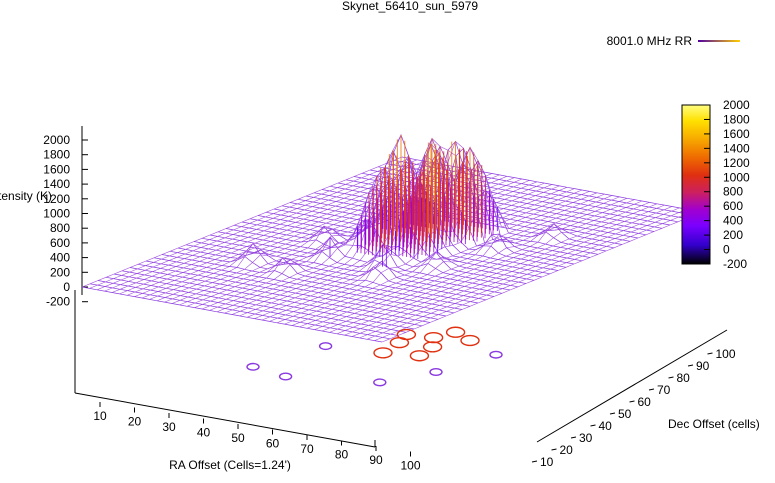 The height and width of the screenshot is (483, 775). I want to click on x-tick-label: 50, so click(238, 438).